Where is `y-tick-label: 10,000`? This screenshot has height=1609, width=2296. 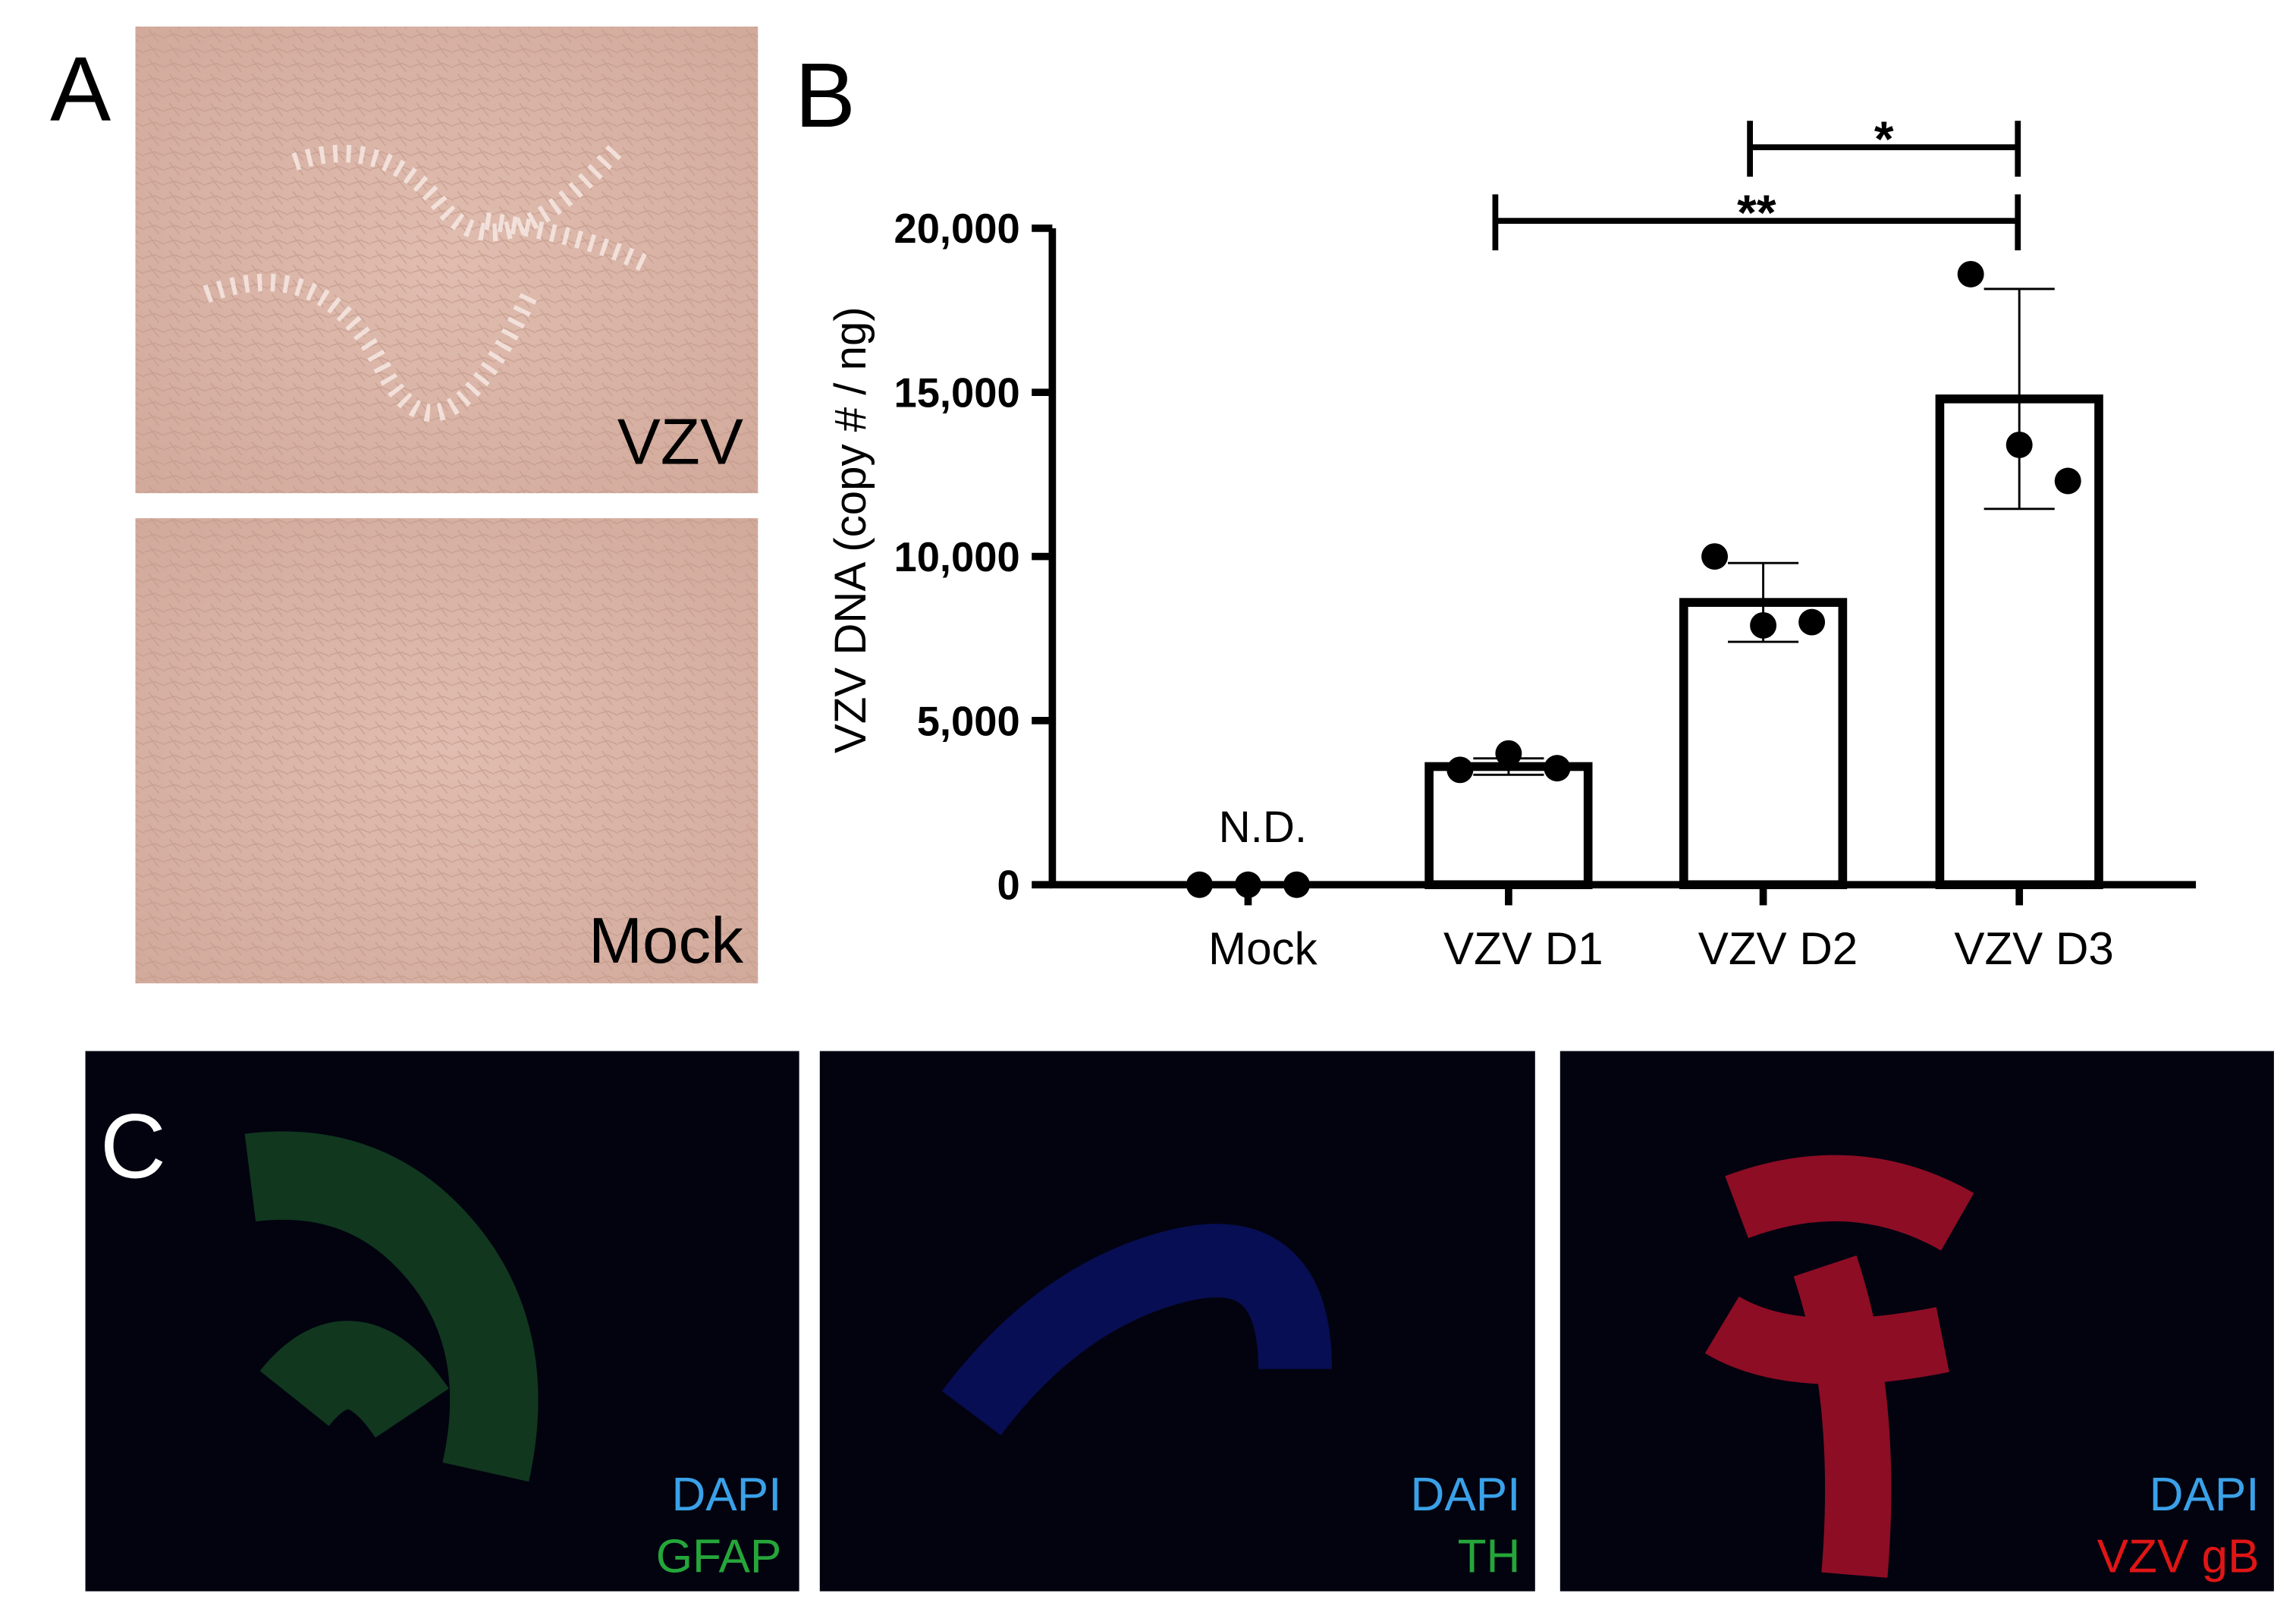 y-tick-label: 10,000 is located at coordinates (957, 557).